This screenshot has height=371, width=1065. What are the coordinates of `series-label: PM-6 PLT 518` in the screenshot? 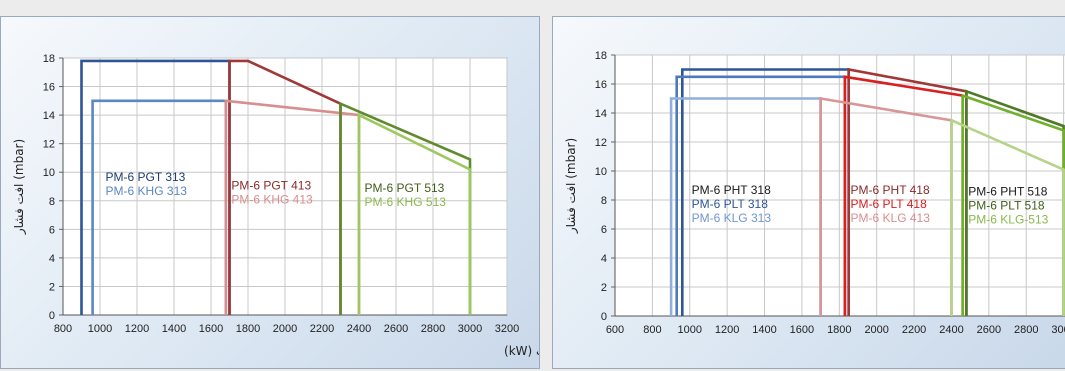 It's located at (1006, 206).